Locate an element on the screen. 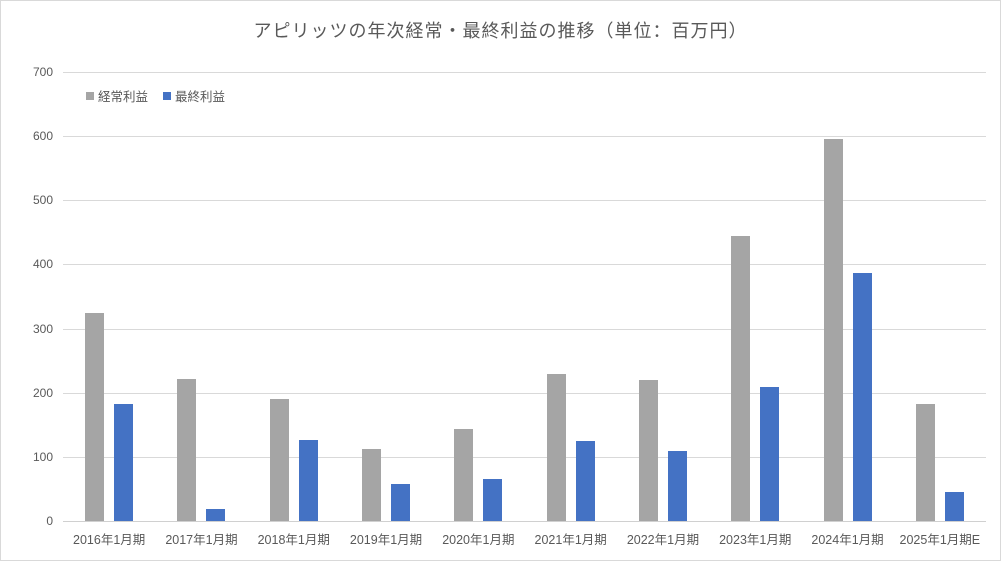 Image resolution: width=1001 pixels, height=561 pixels. y-axis-tick-label: 200 is located at coordinates (42, 392).